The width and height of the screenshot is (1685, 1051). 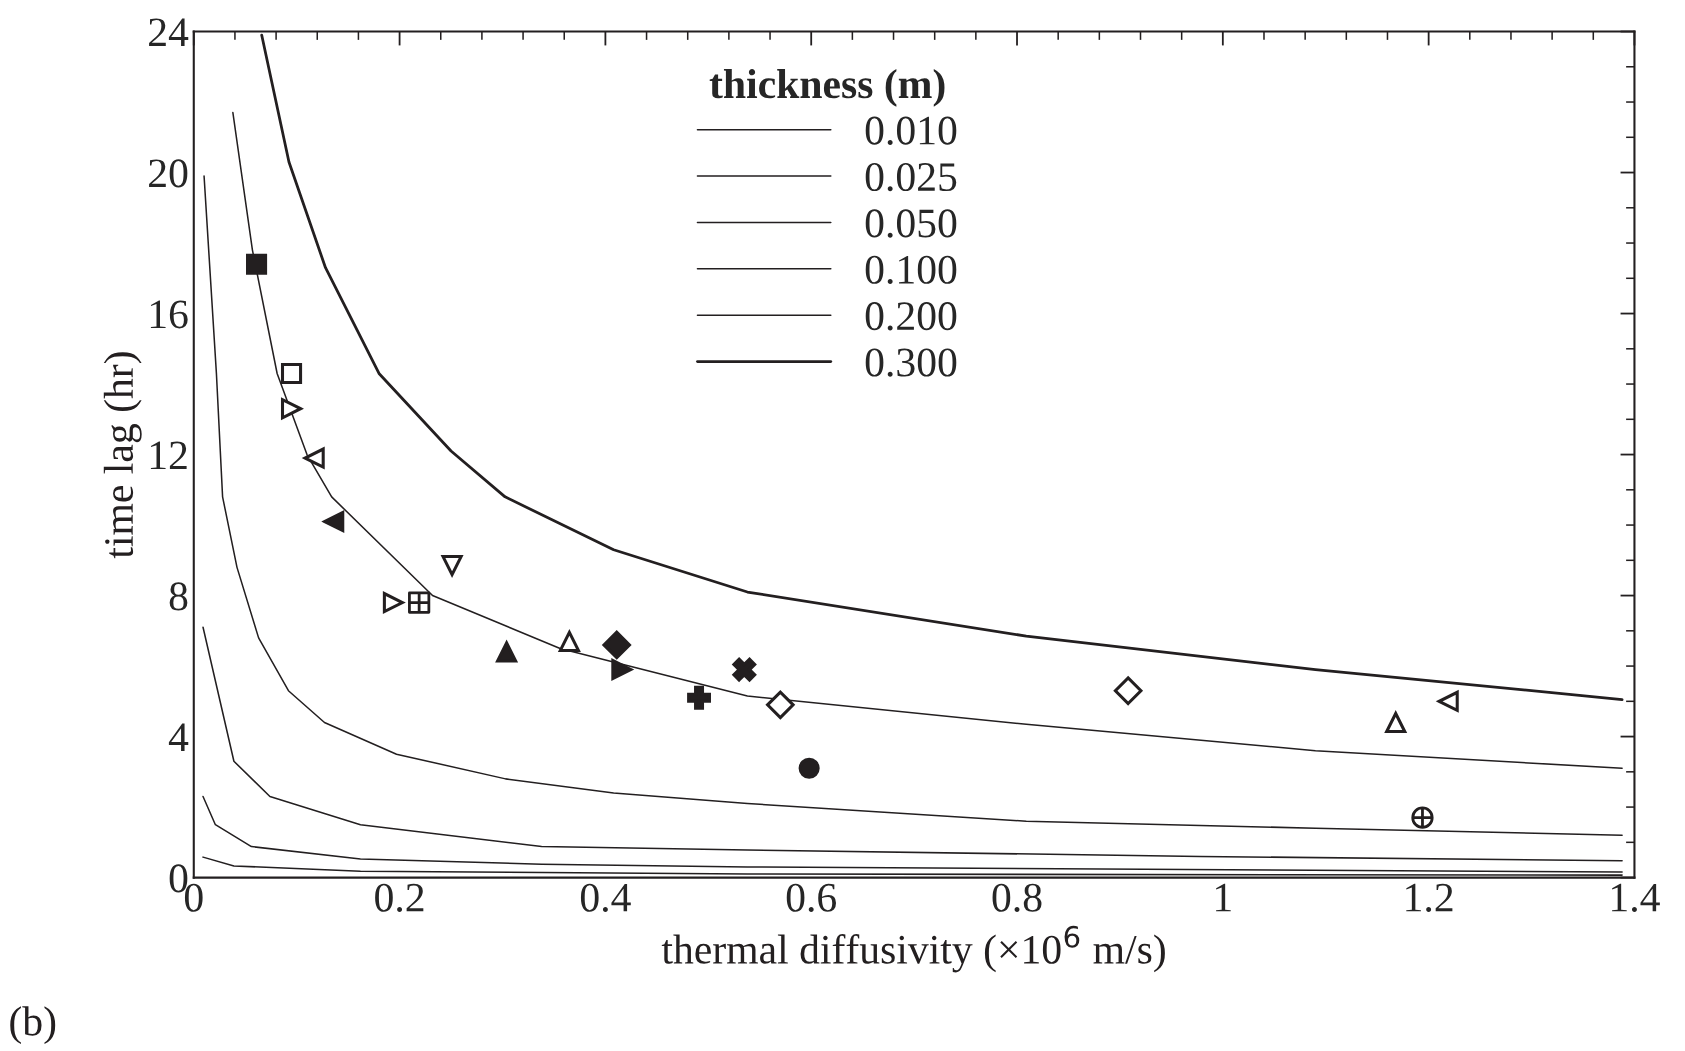 What do you see at coordinates (168, 455) in the screenshot?
I see `y-tick-label: 12` at bounding box center [168, 455].